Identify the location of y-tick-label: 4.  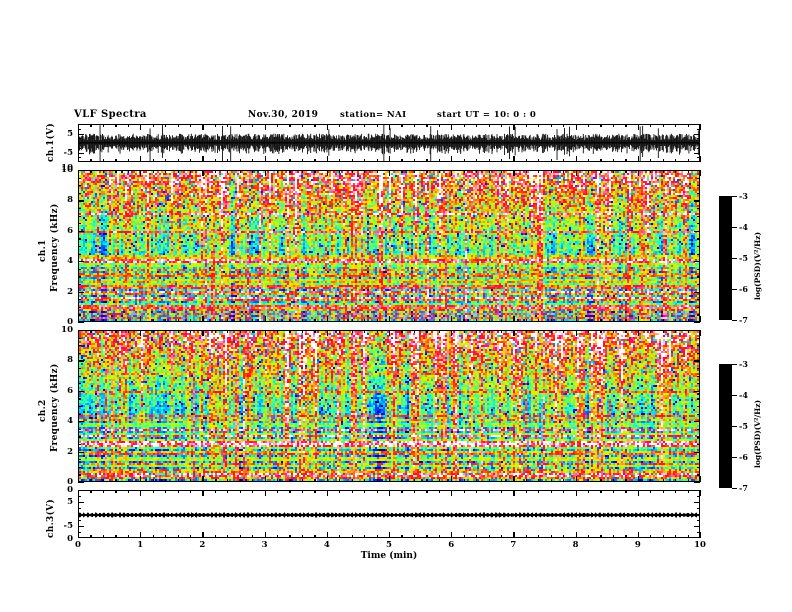
(70, 261).